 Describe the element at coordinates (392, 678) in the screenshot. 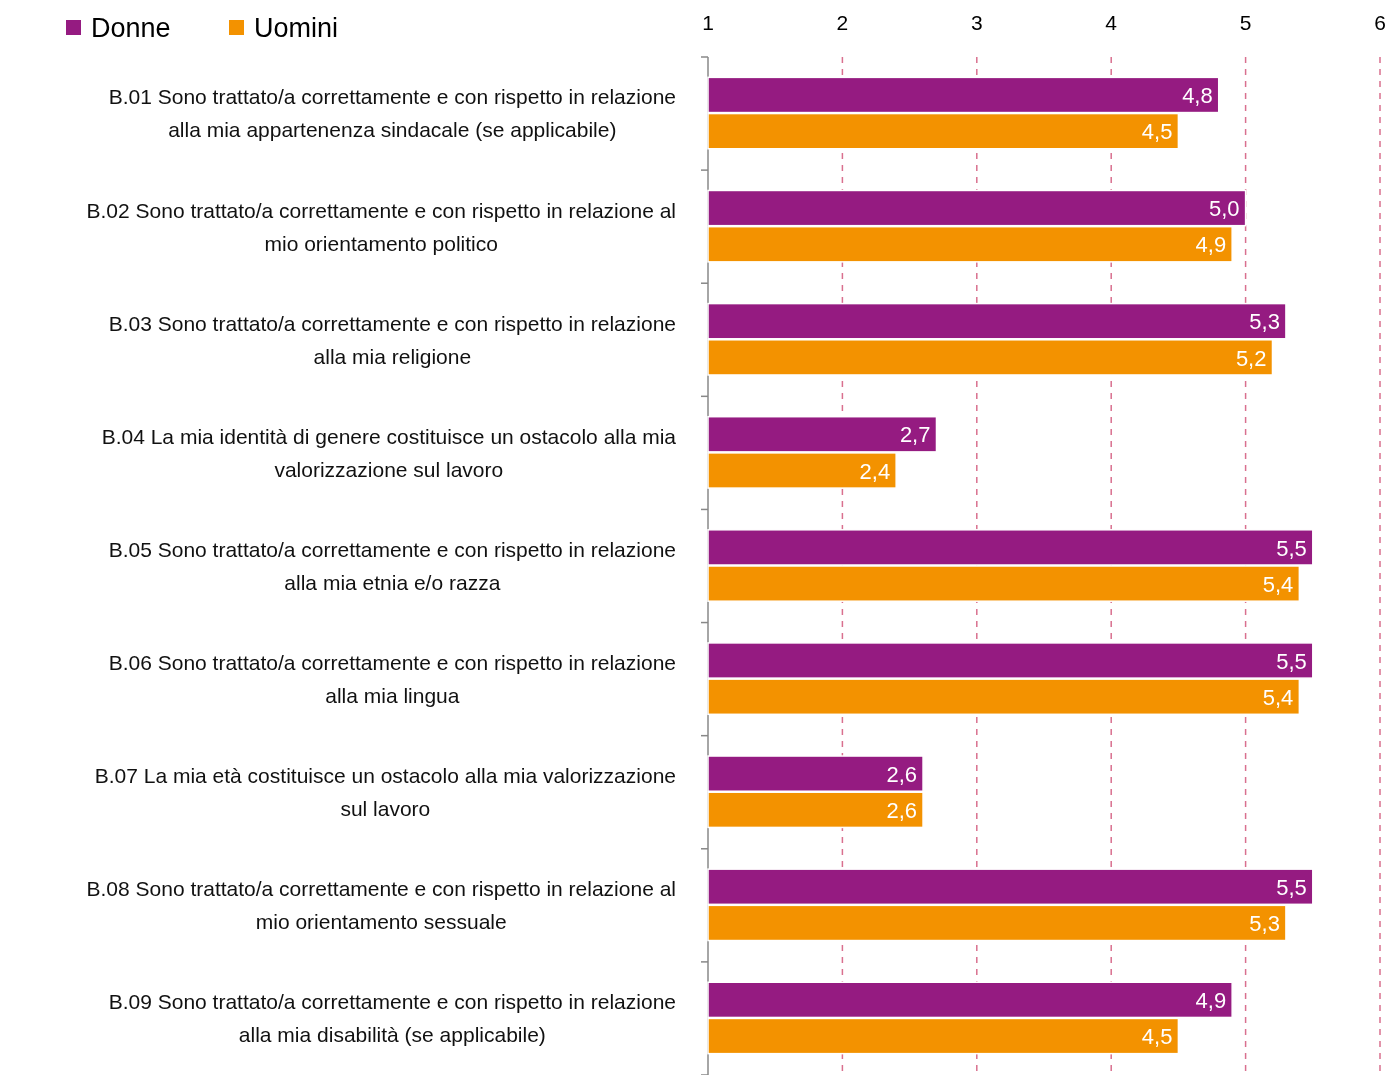

I see `y-tick-label: B.06 Sono trattato/a correttamente e con rispetto in relazione alla mia lingua` at that location.